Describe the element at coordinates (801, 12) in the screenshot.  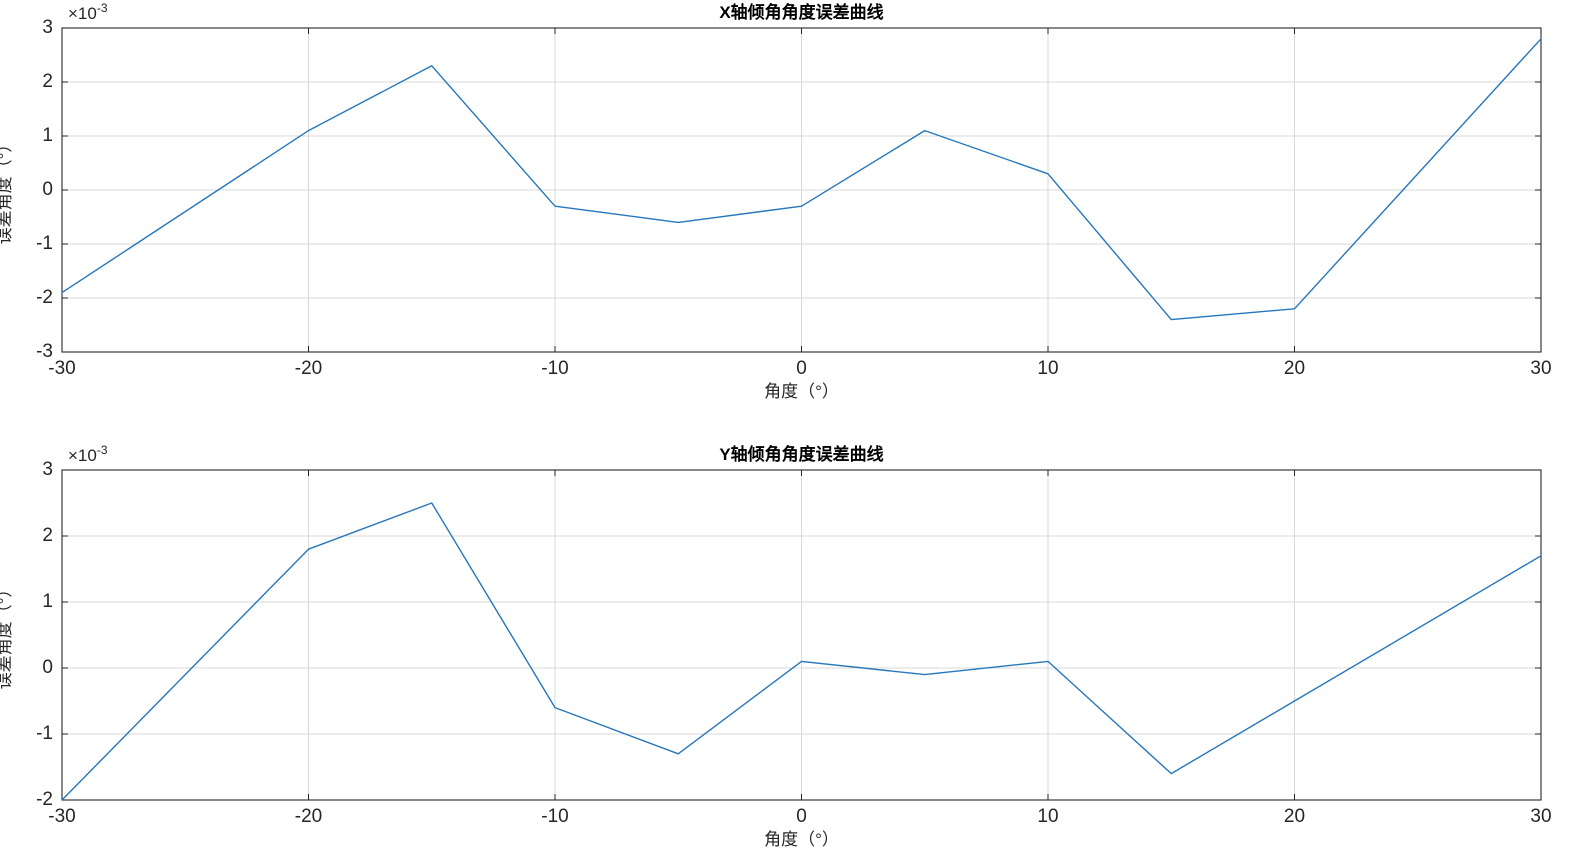
I see `chart-title: X轴倾角角度误差曲线` at that location.